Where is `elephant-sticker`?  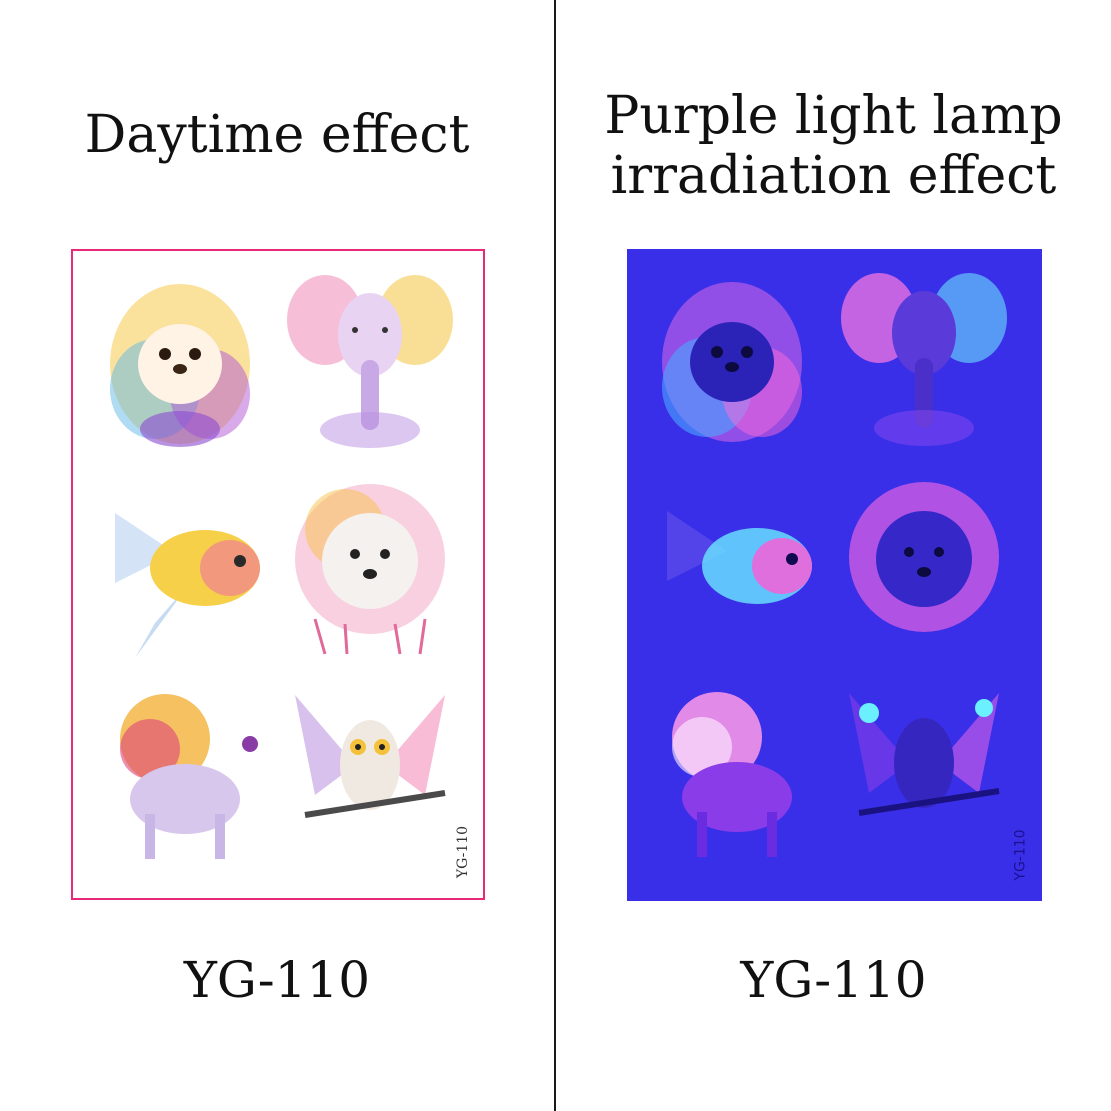
elephant-sticker is located at coordinates (370, 360).